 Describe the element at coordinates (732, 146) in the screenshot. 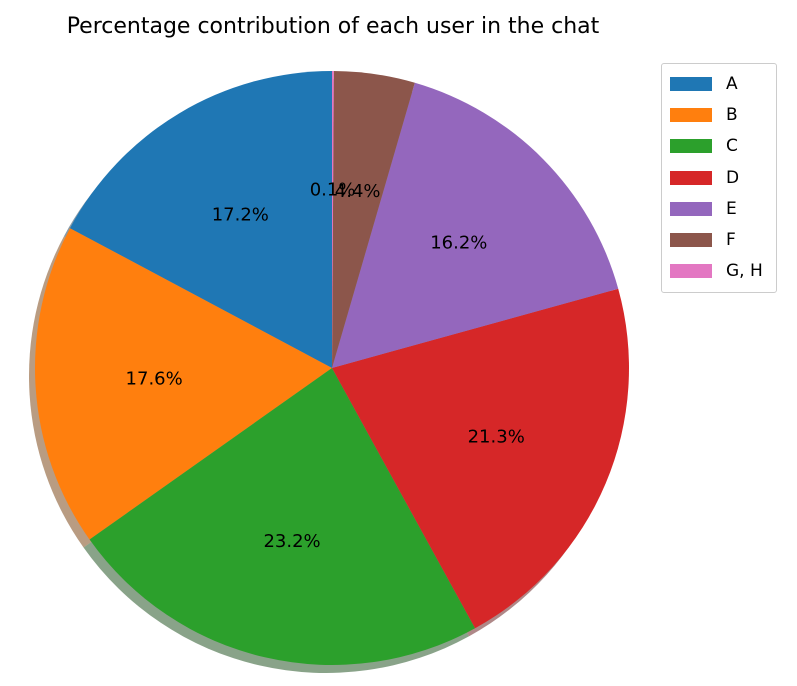

I see `legend-label: C` at that location.